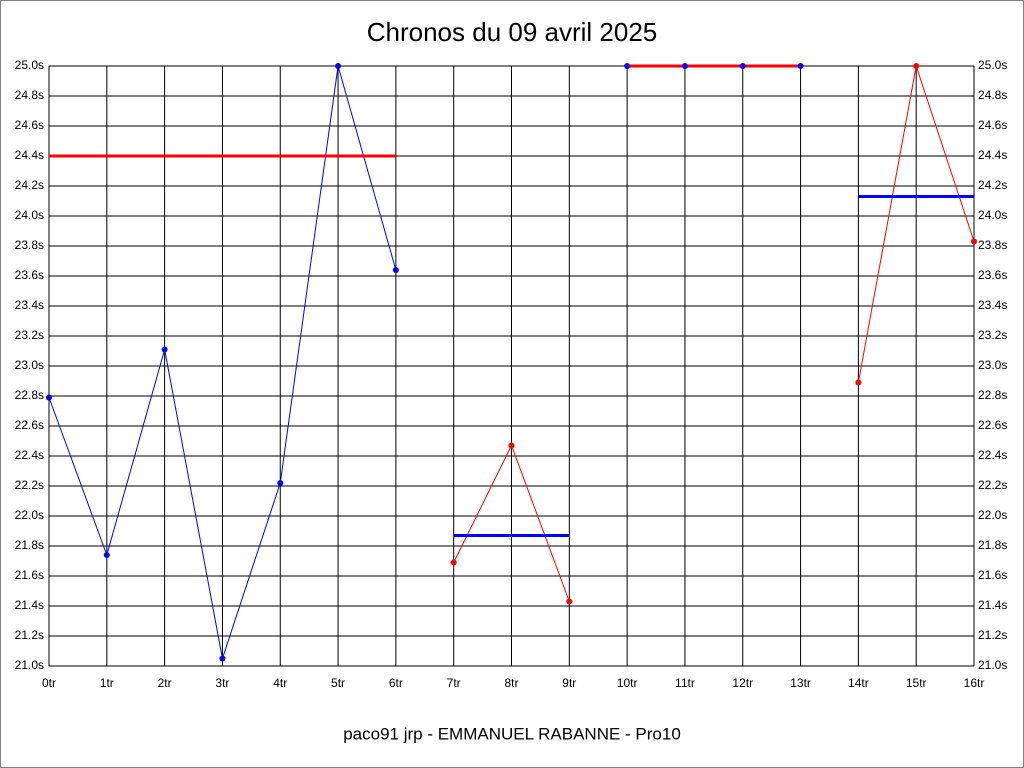 This screenshot has width=1024, height=768. I want to click on y-tick-label: 23.6s, so click(29, 275).